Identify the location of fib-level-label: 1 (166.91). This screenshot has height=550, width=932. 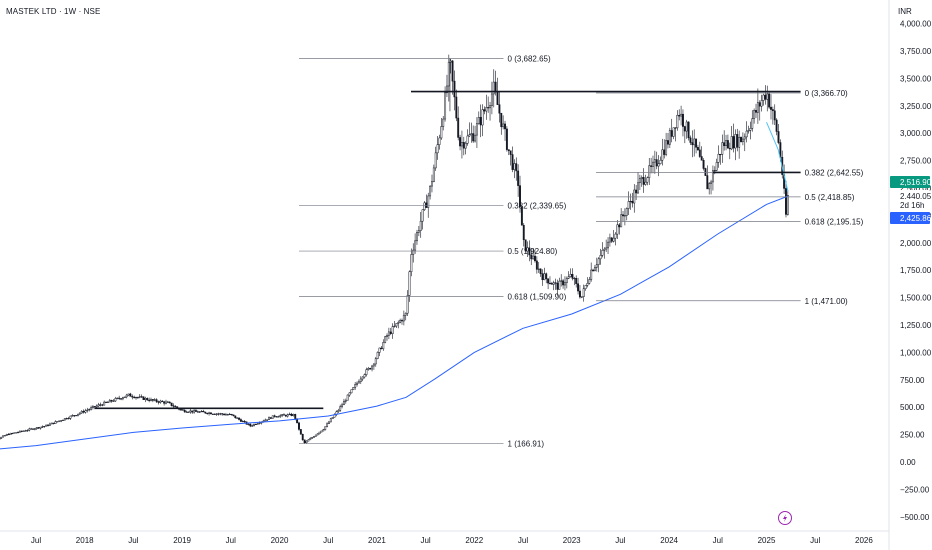
(526, 444).